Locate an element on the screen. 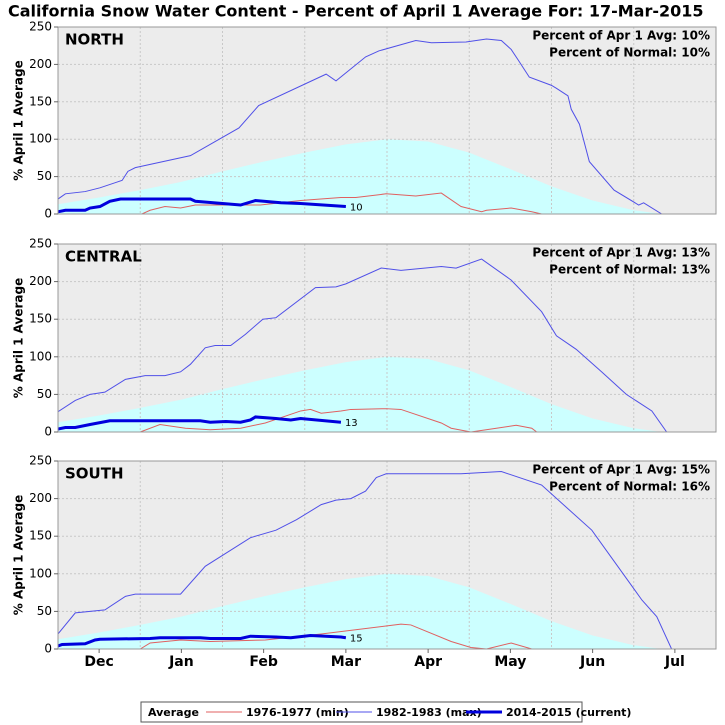 This screenshot has width=725, height=725. x-tick-label: Mar is located at coordinates (346, 662).